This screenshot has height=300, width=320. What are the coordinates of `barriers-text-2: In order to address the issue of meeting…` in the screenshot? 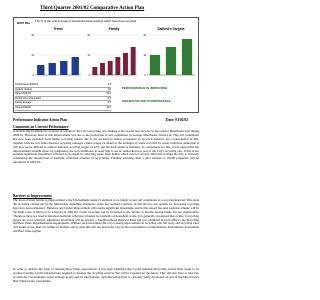 It's located at (106, 275).